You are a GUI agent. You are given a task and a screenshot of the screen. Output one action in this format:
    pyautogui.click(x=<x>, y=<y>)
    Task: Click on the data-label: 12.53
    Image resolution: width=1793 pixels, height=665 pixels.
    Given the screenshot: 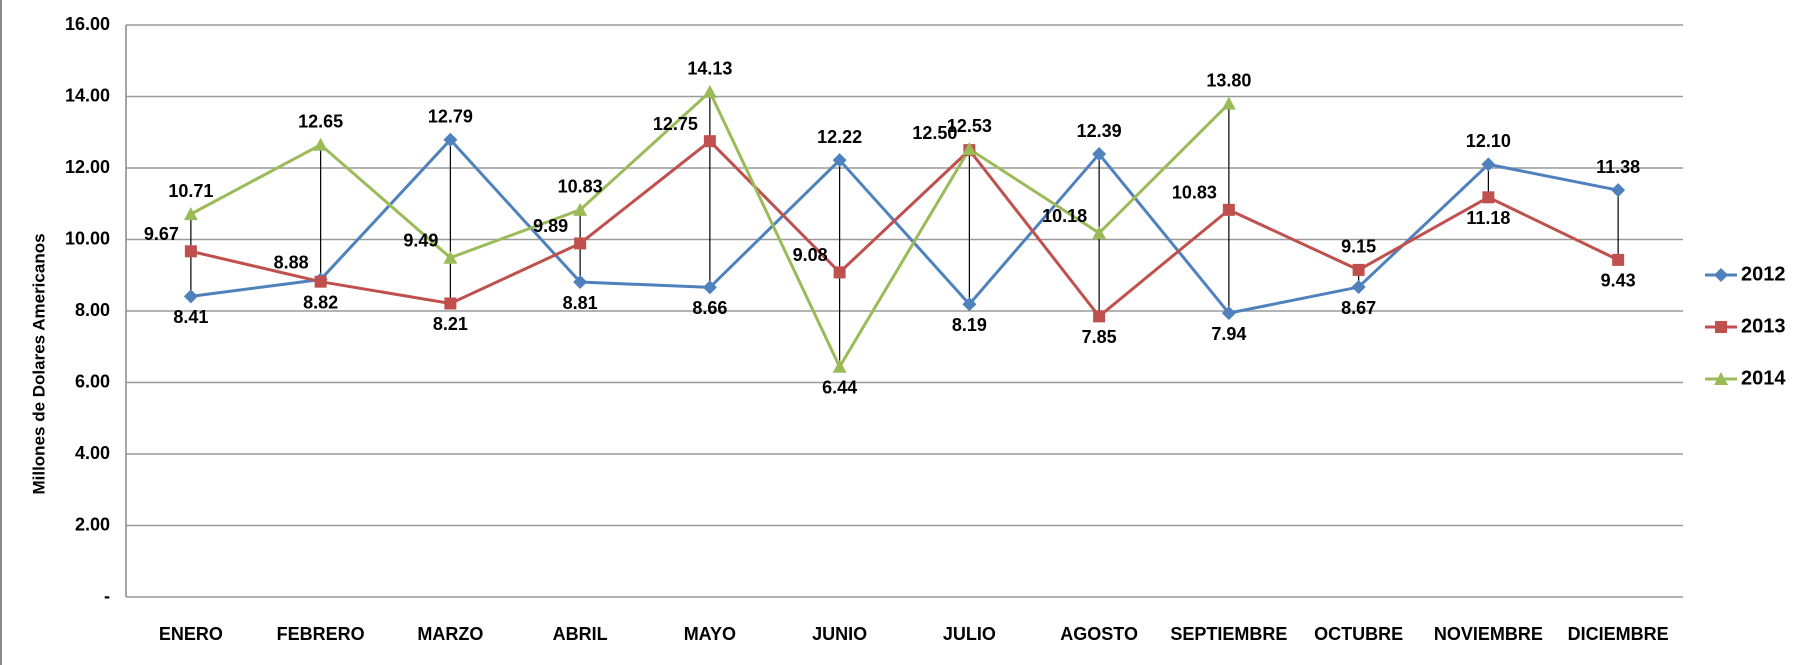 What is the action you would take?
    pyautogui.click(x=969, y=126)
    